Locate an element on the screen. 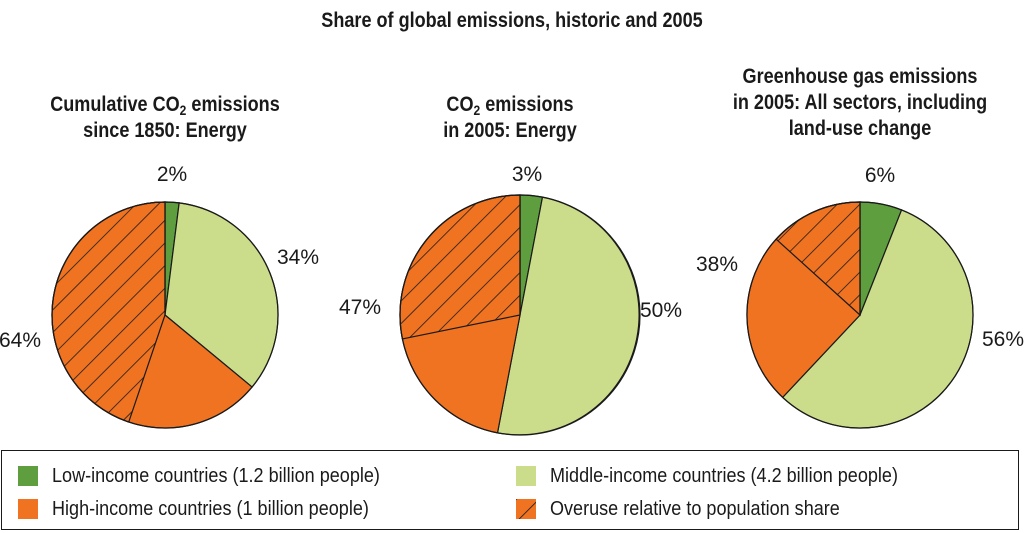 This screenshot has width=1024, height=533. legend-label: Overuse relative to population share is located at coordinates (695, 508).